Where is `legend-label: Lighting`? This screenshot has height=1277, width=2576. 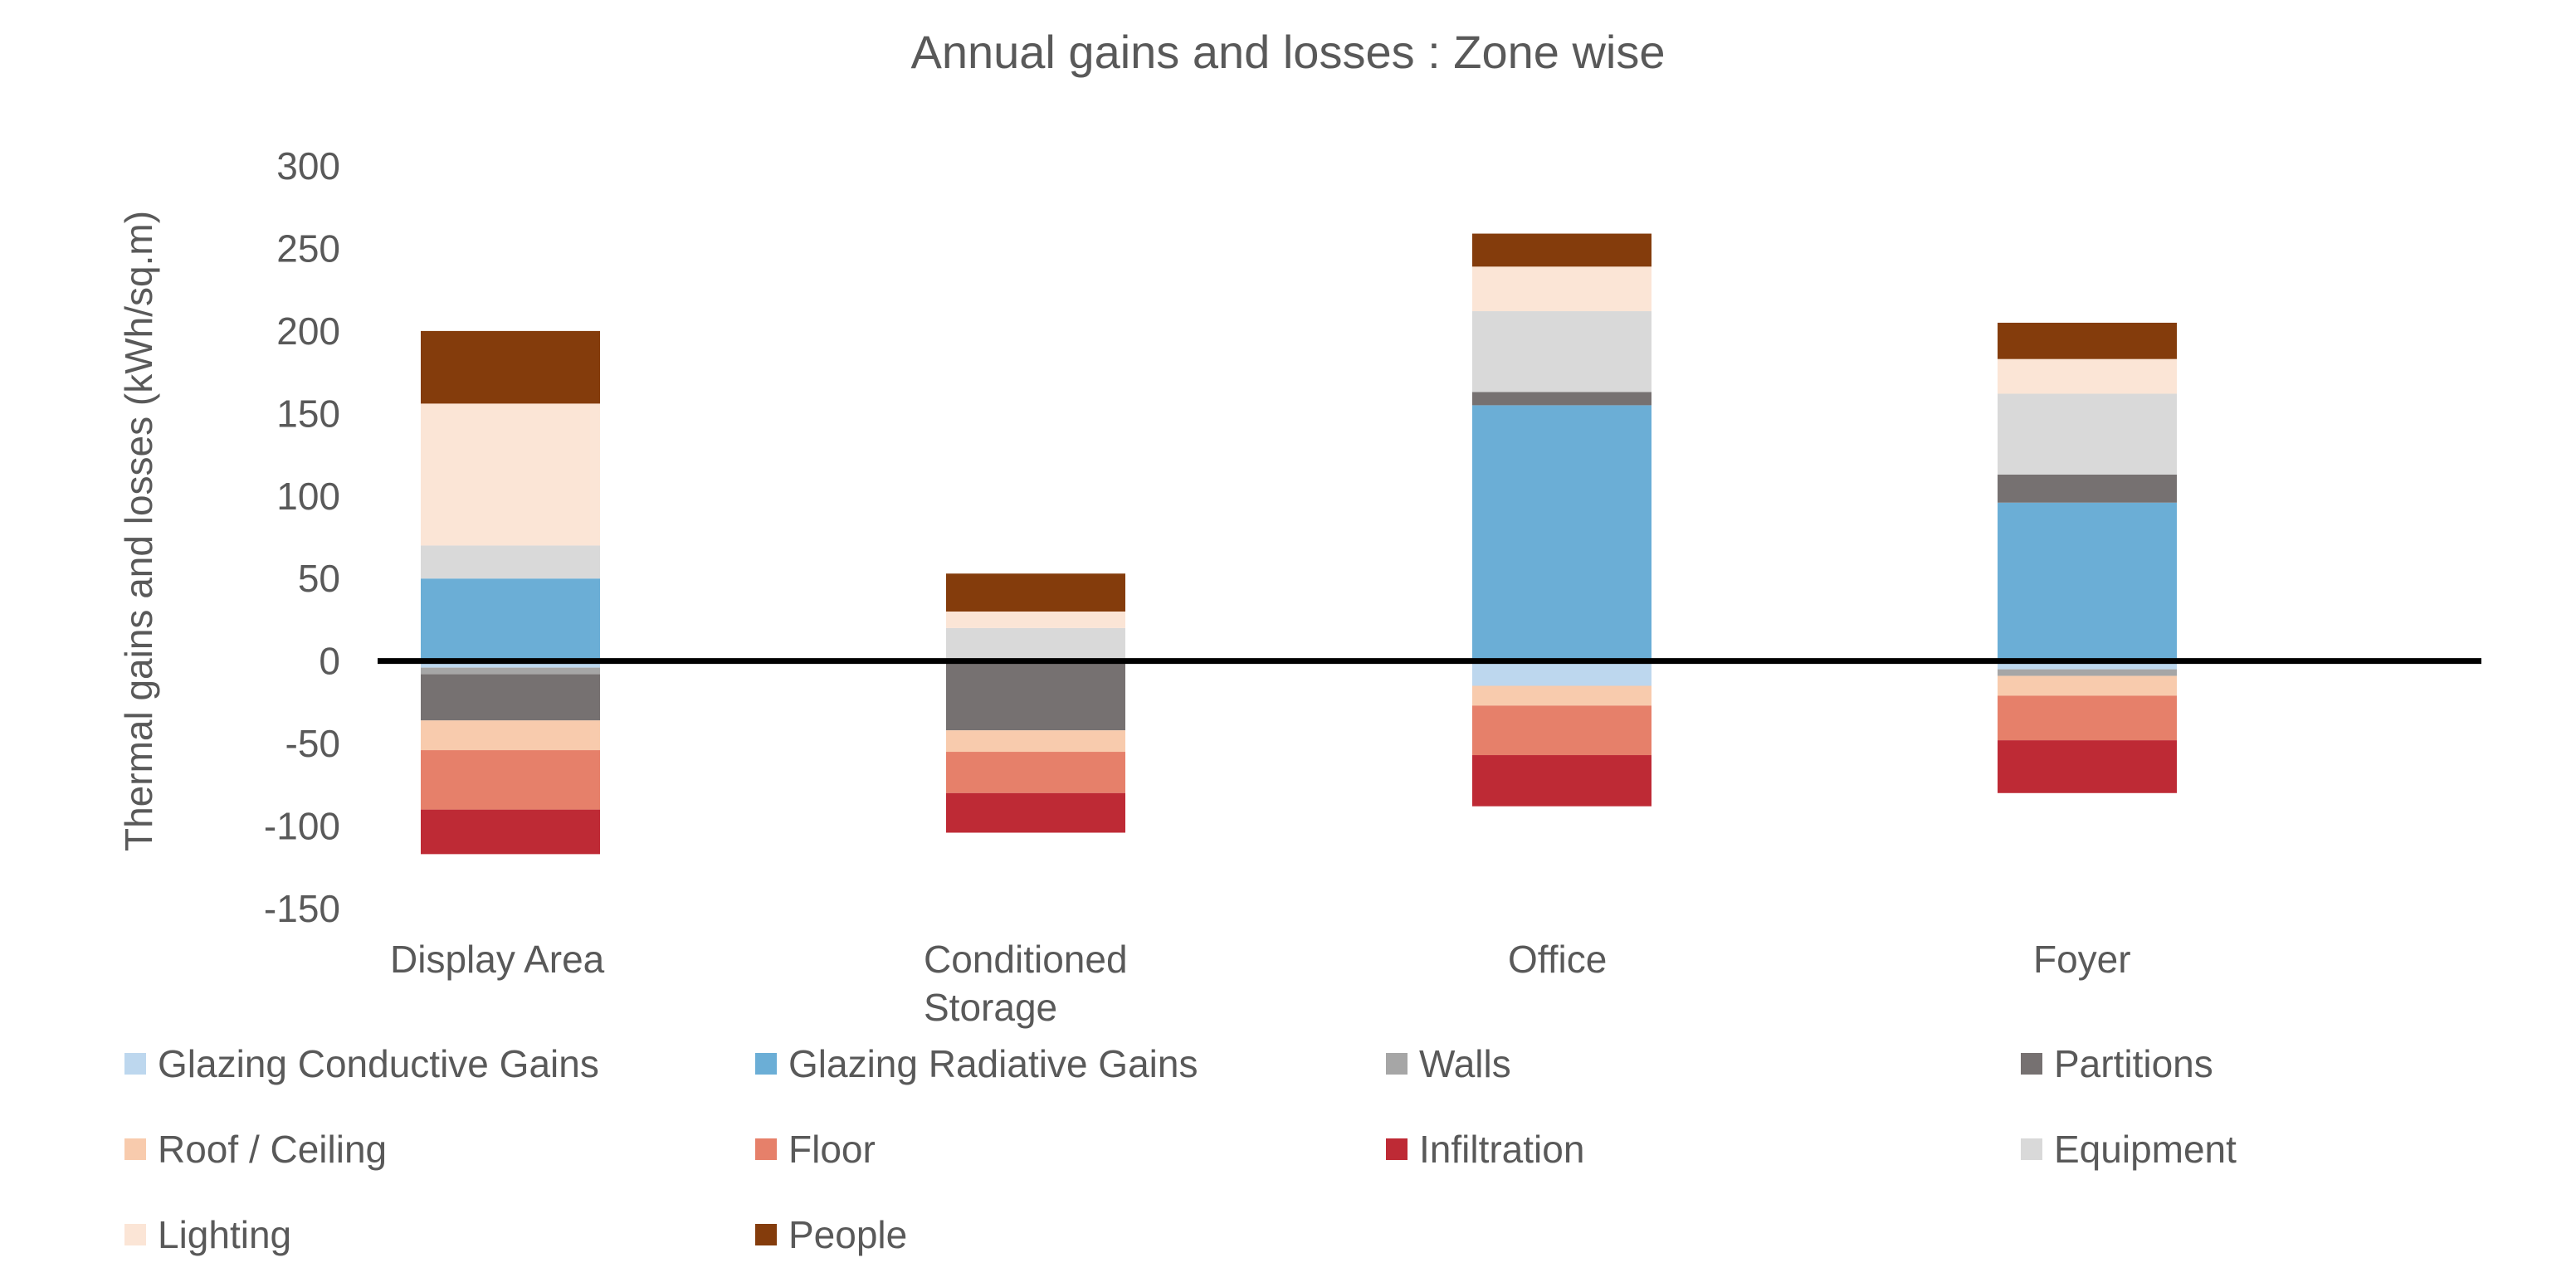
legend-label: Lighting is located at coordinates (225, 1234).